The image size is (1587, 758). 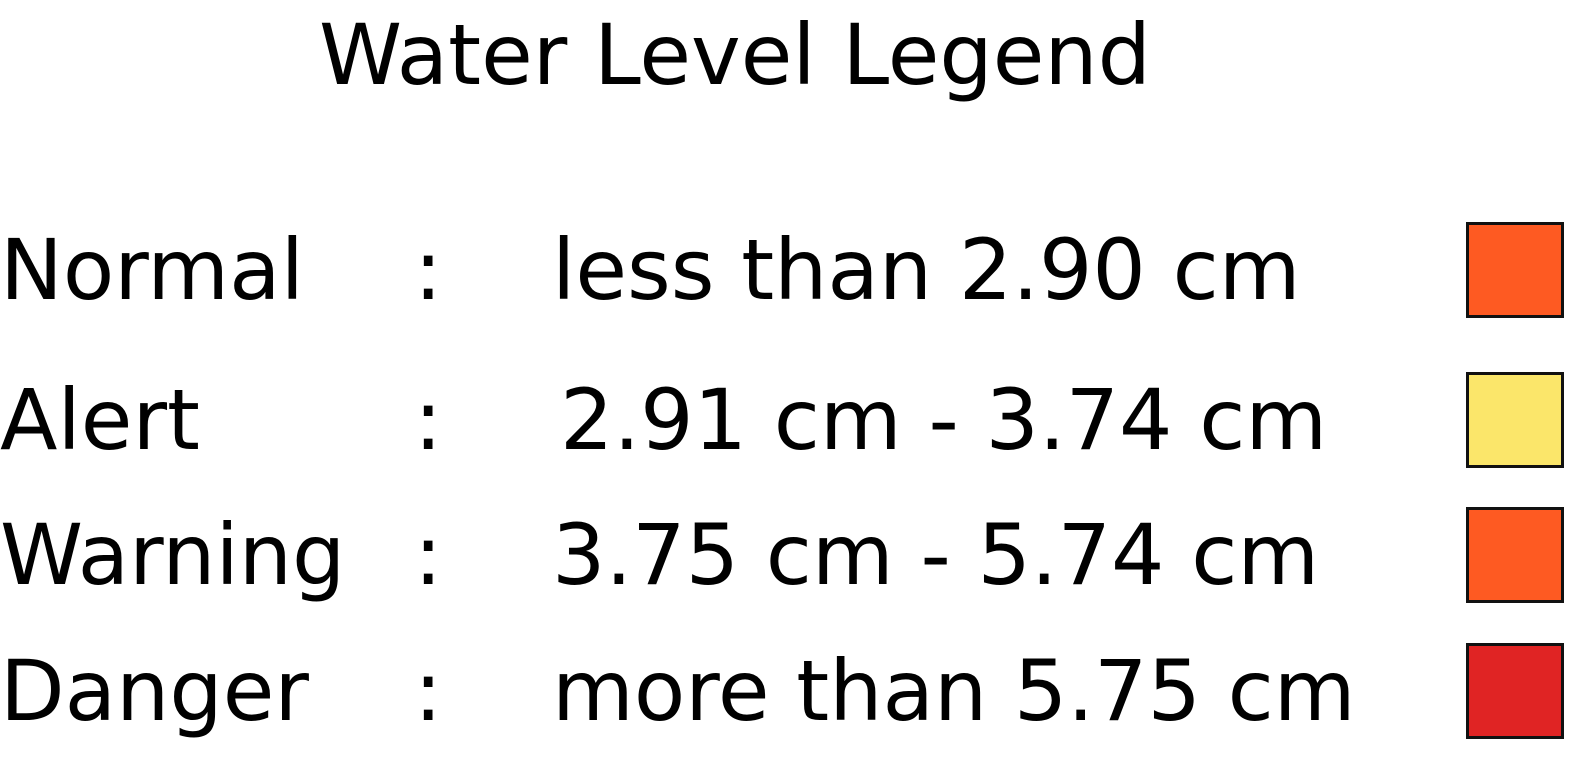 What do you see at coordinates (734, 55) in the screenshot?
I see `legend-title: Water Level Legend` at bounding box center [734, 55].